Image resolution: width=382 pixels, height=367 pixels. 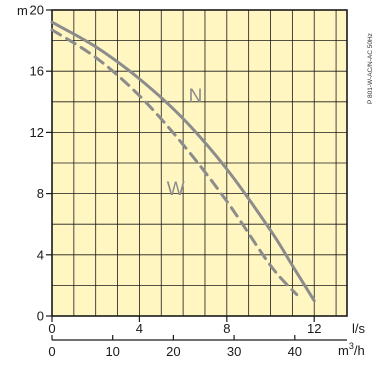 I want to click on x2-axis-unit-label: m3/h, so click(x=351, y=349).